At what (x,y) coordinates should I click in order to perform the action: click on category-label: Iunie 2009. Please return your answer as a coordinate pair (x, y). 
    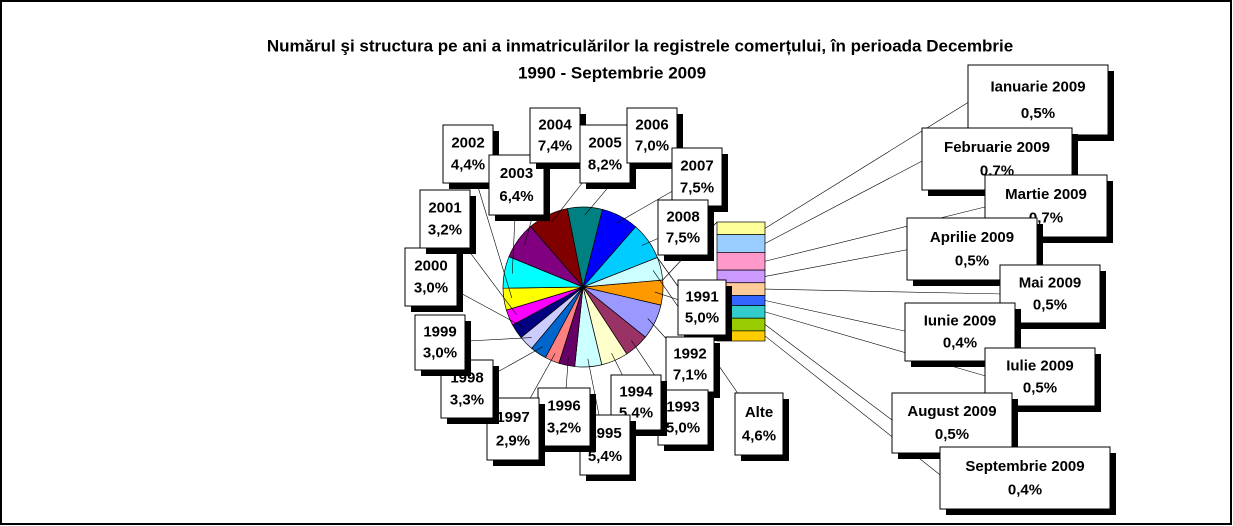
    Looking at the image, I should click on (960, 321).